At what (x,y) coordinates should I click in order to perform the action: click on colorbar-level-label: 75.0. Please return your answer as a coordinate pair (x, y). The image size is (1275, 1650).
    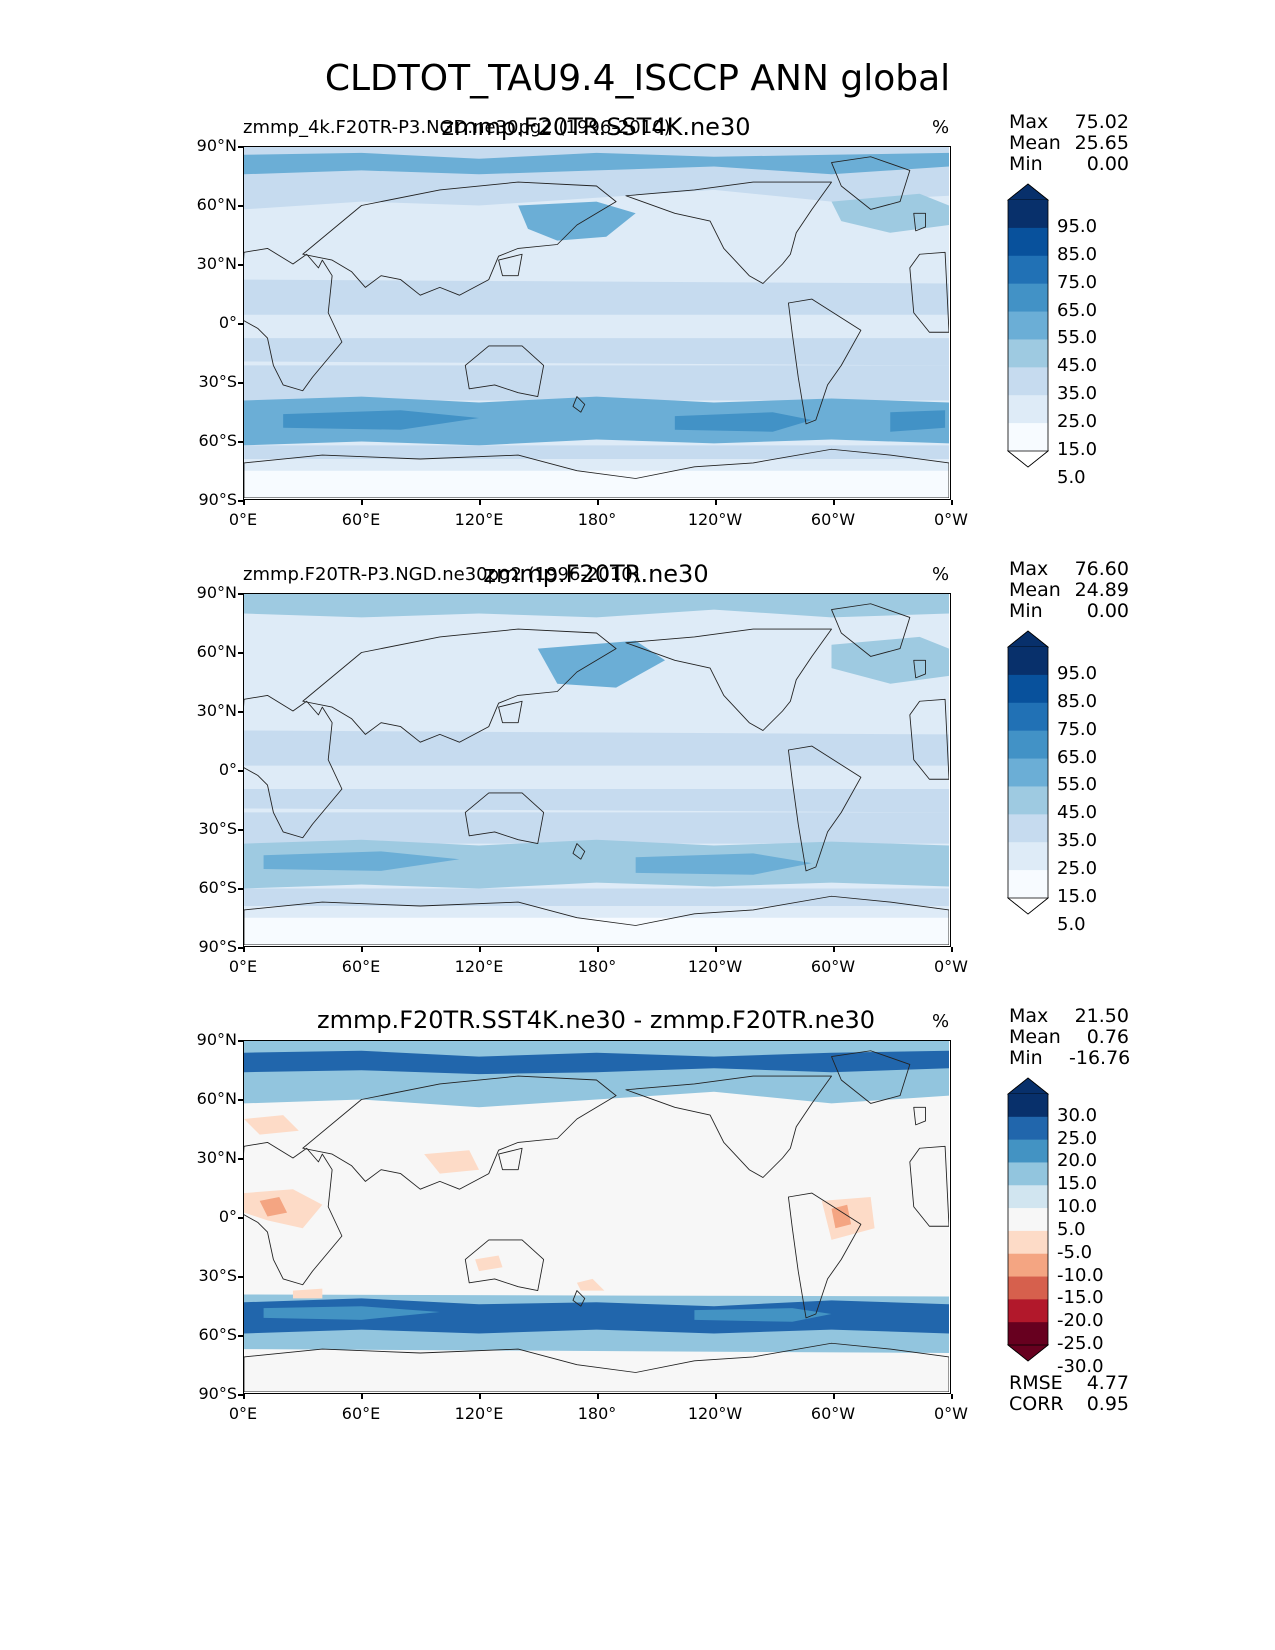
    Looking at the image, I should click on (1077, 282).